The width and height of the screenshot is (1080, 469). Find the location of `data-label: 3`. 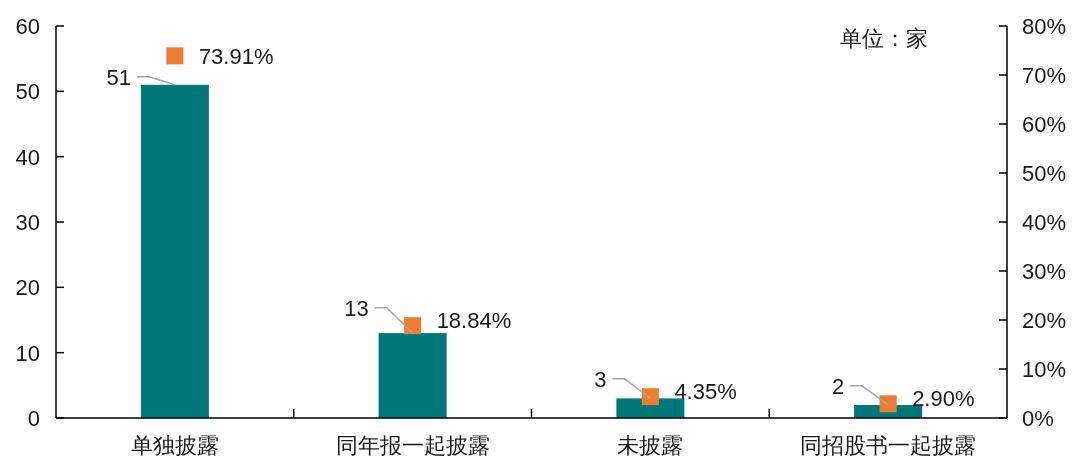

data-label: 3 is located at coordinates (600, 379).